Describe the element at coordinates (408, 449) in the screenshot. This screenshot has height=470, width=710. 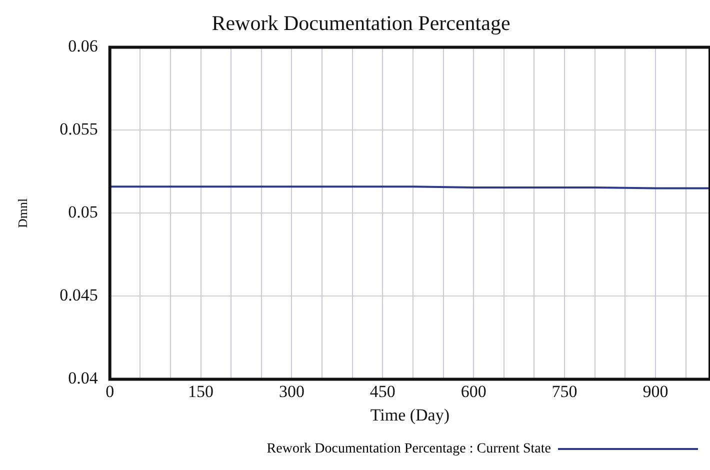
I see `text: Rework Documentation Percentage : Current State` at that location.